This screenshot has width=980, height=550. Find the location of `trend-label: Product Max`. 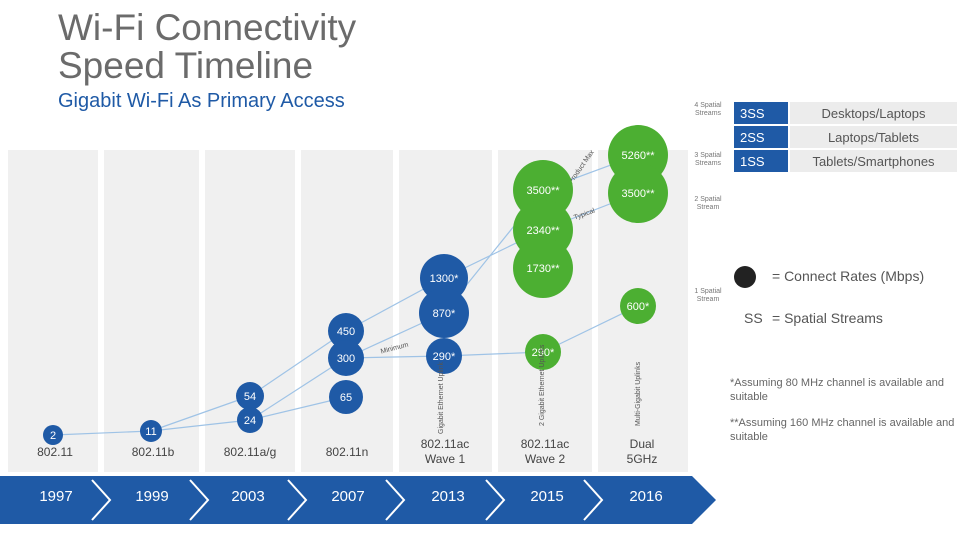

trend-label: Product Max is located at coordinates (582, 167).